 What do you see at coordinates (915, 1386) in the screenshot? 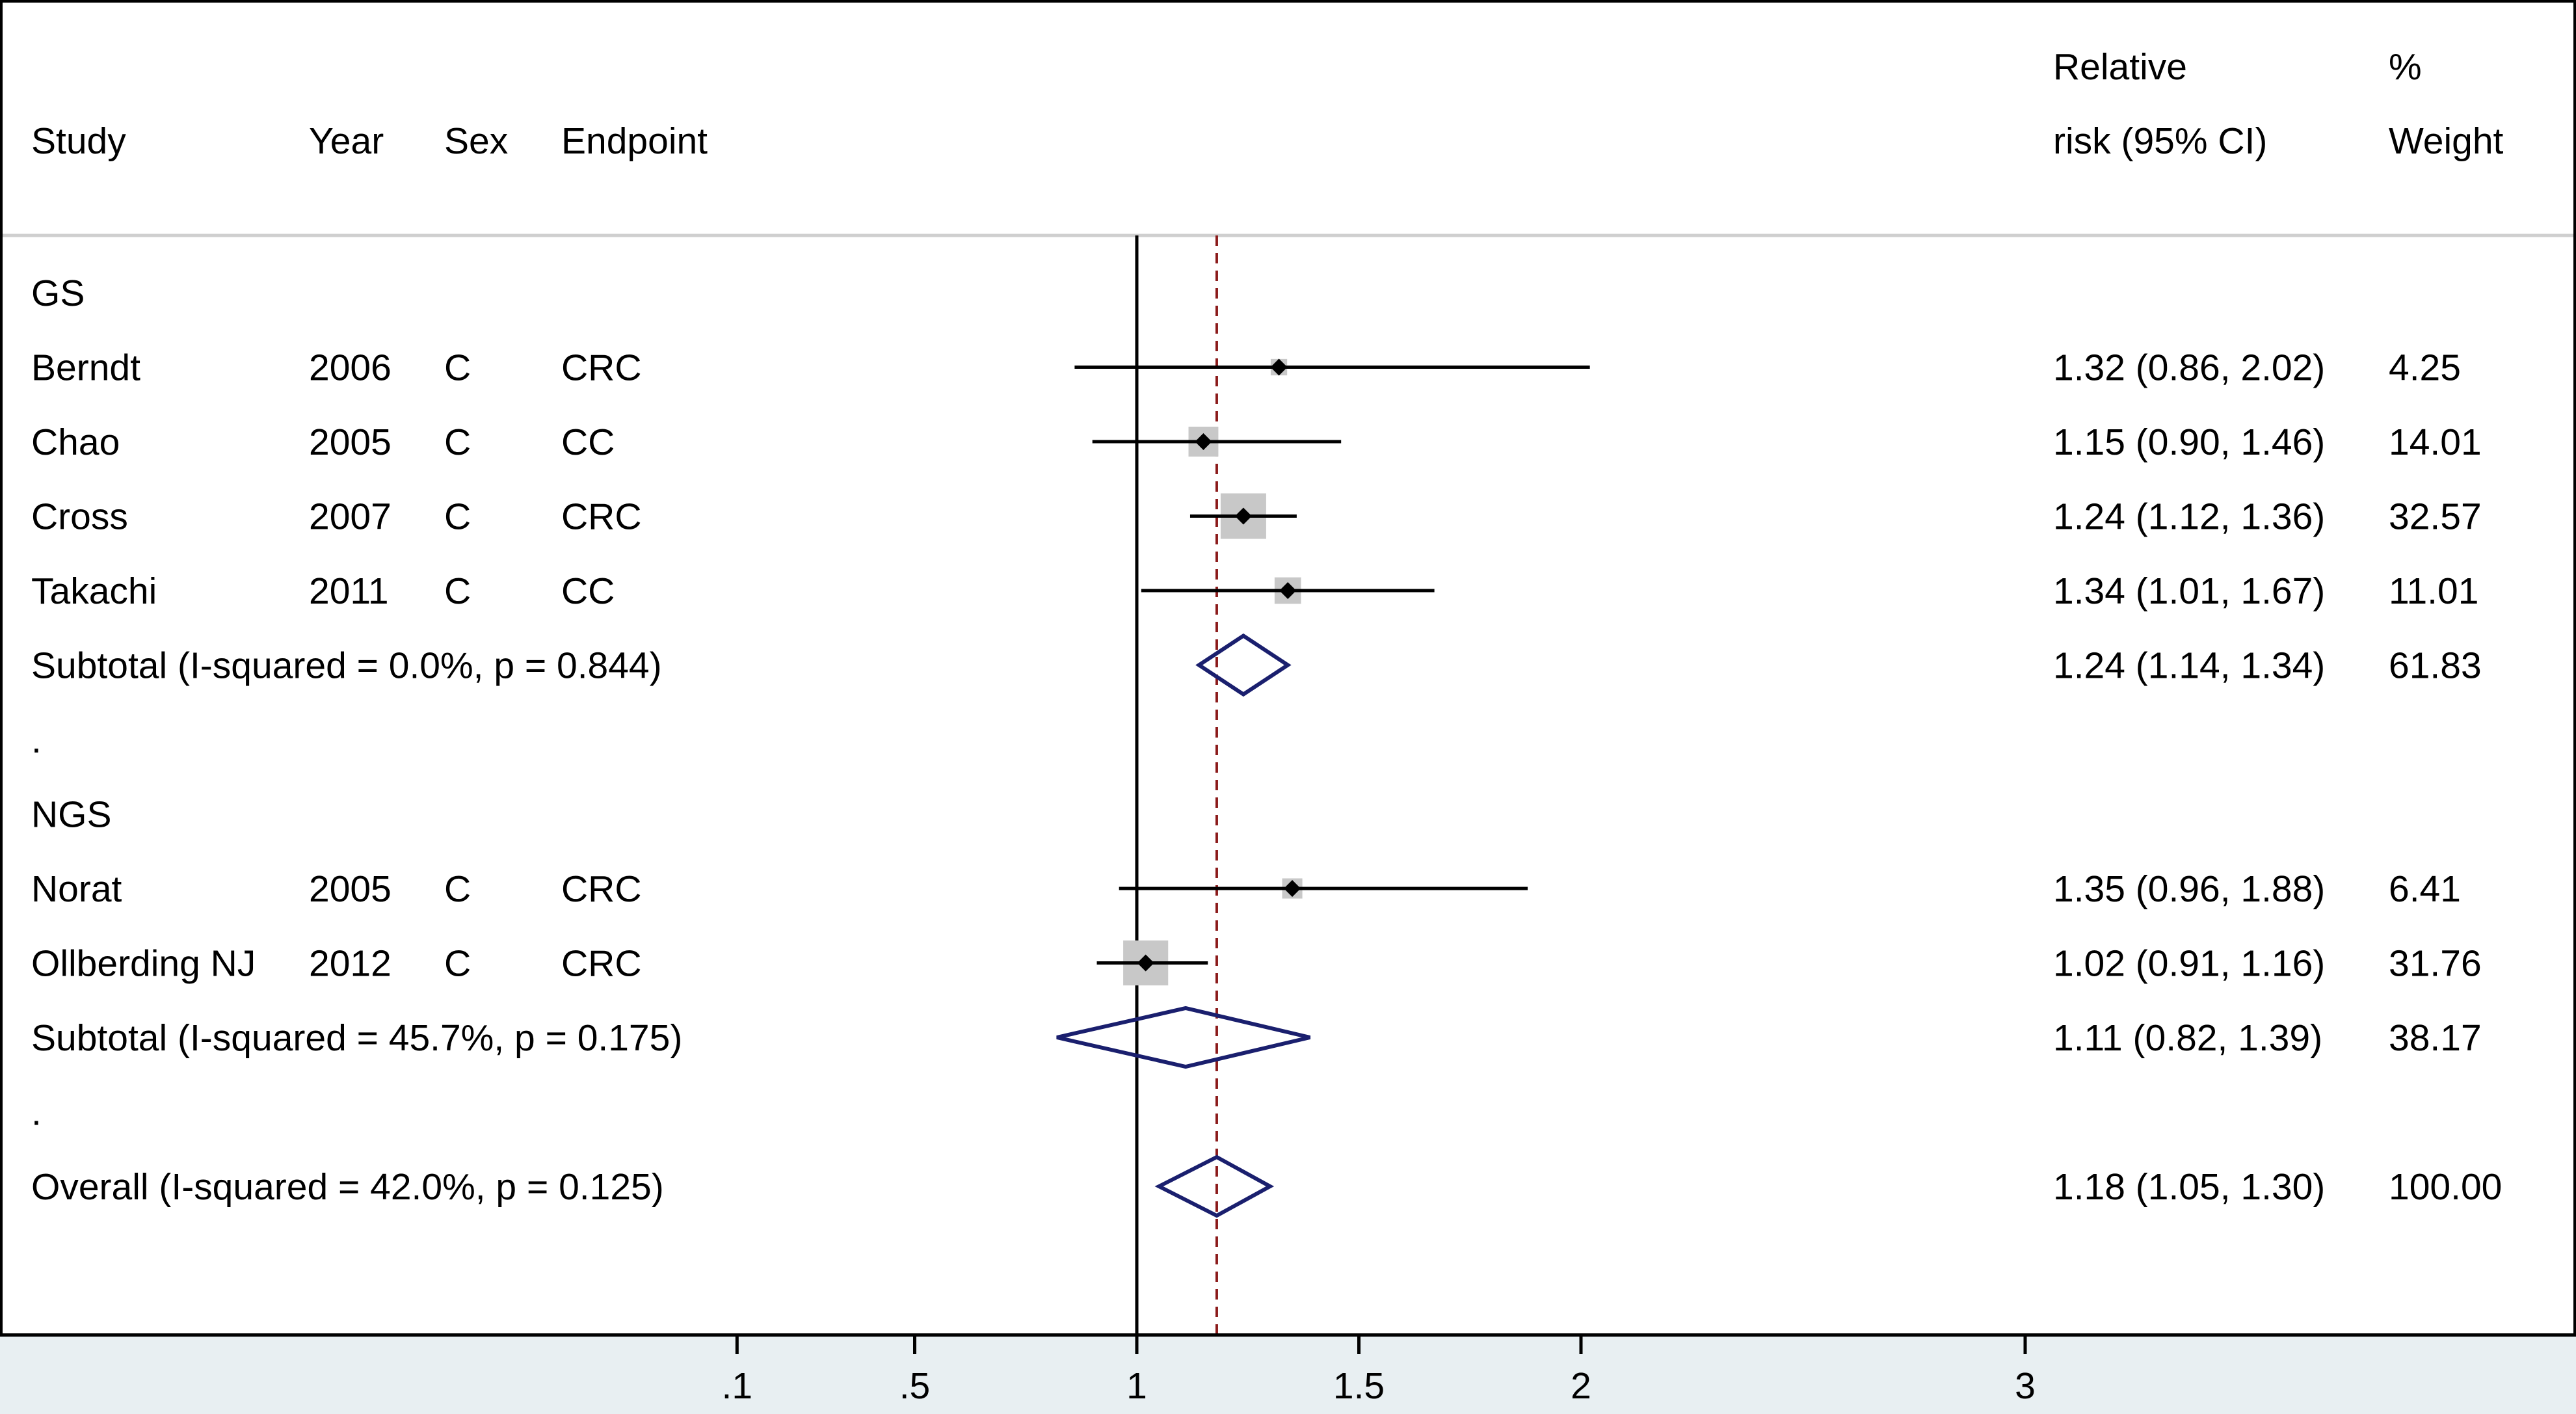
I see `x-tick-label: .5` at bounding box center [915, 1386].